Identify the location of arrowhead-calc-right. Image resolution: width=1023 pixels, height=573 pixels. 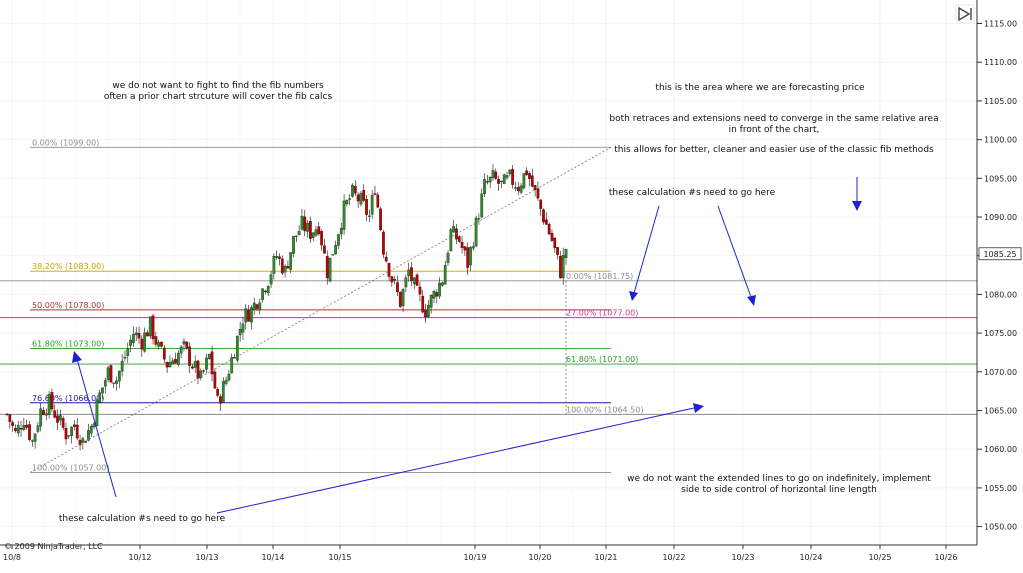
(751, 300).